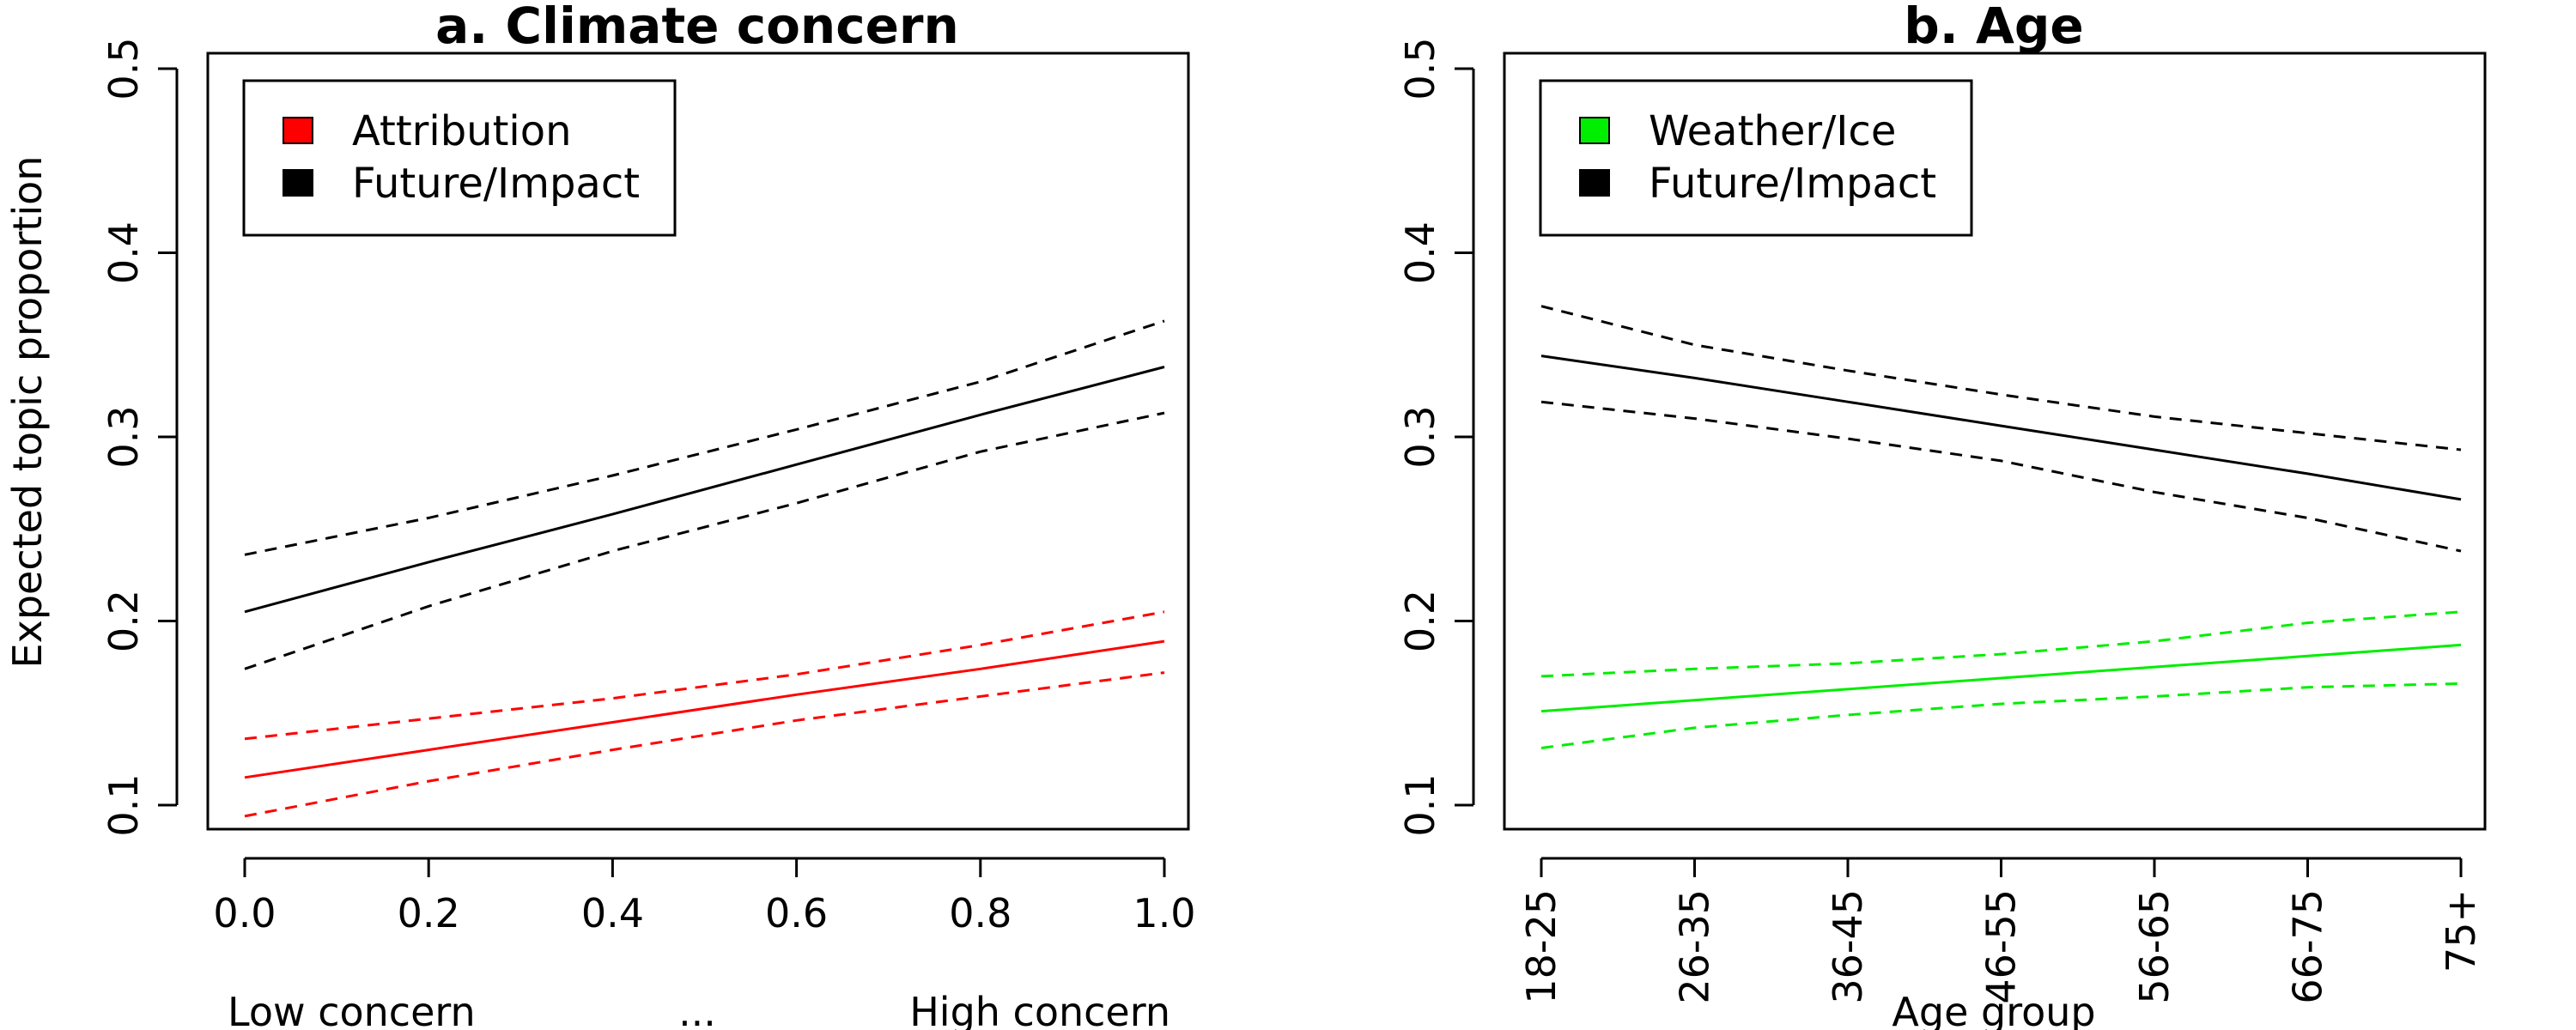 The height and width of the screenshot is (1030, 2576). What do you see at coordinates (797, 913) in the screenshot?
I see `panel-a-x-tick-label: 0.6` at bounding box center [797, 913].